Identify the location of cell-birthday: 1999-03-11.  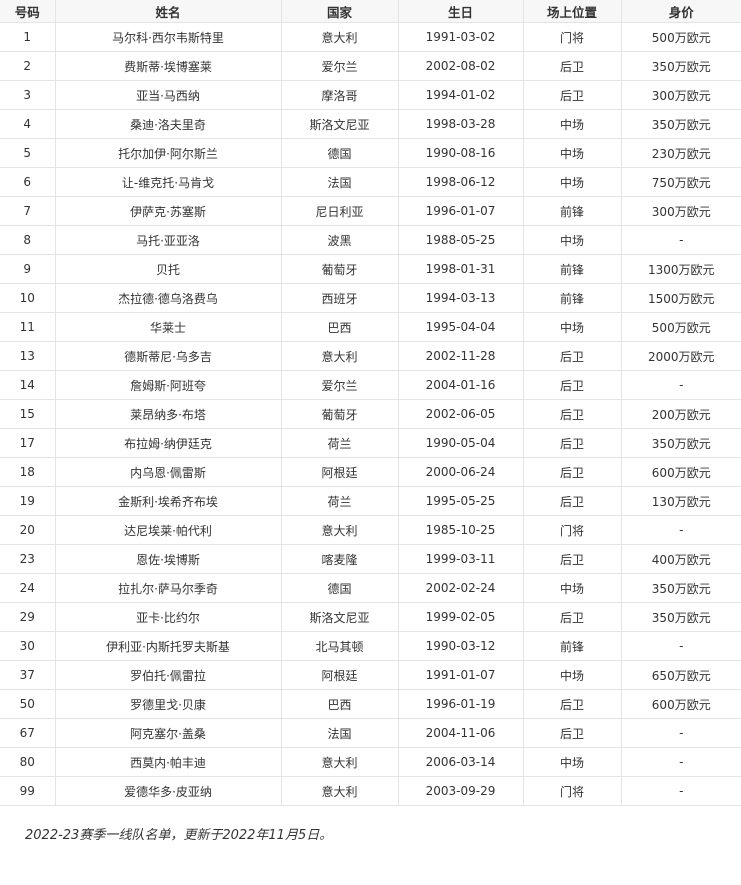
(460, 559).